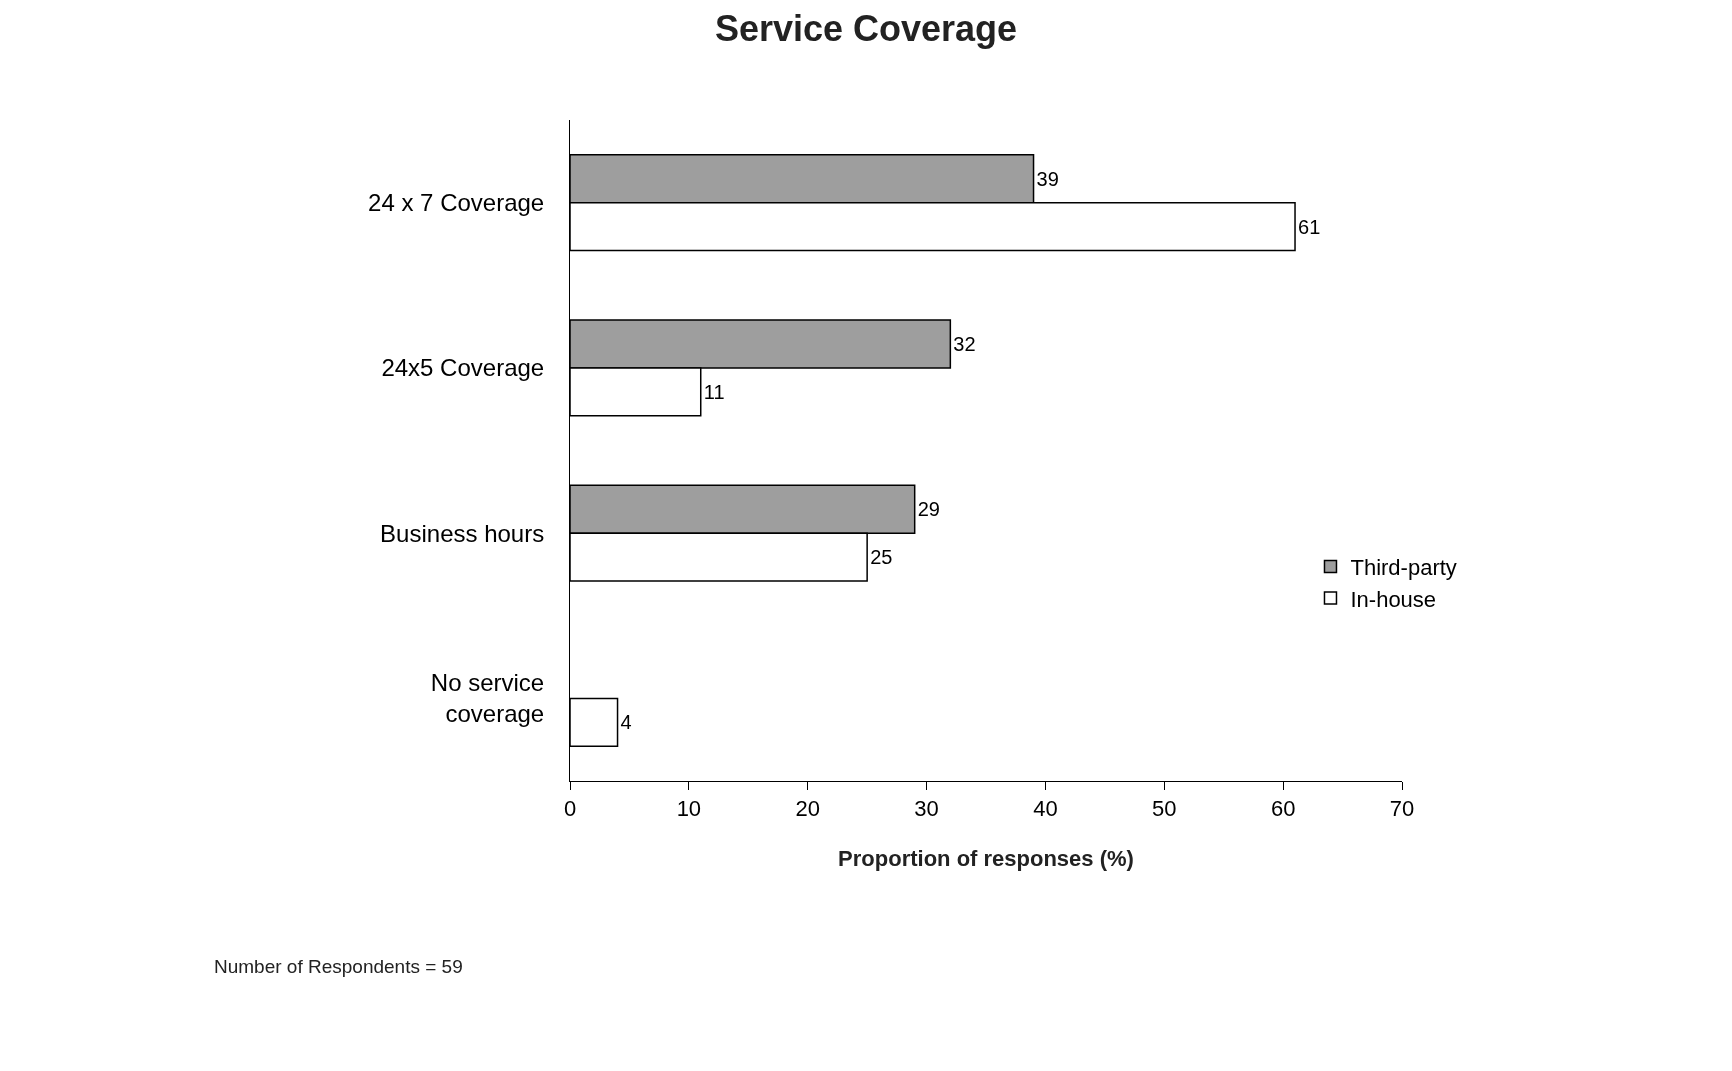 The image size is (1732, 1071). I want to click on chart-title: Service Coverage, so click(866, 29).